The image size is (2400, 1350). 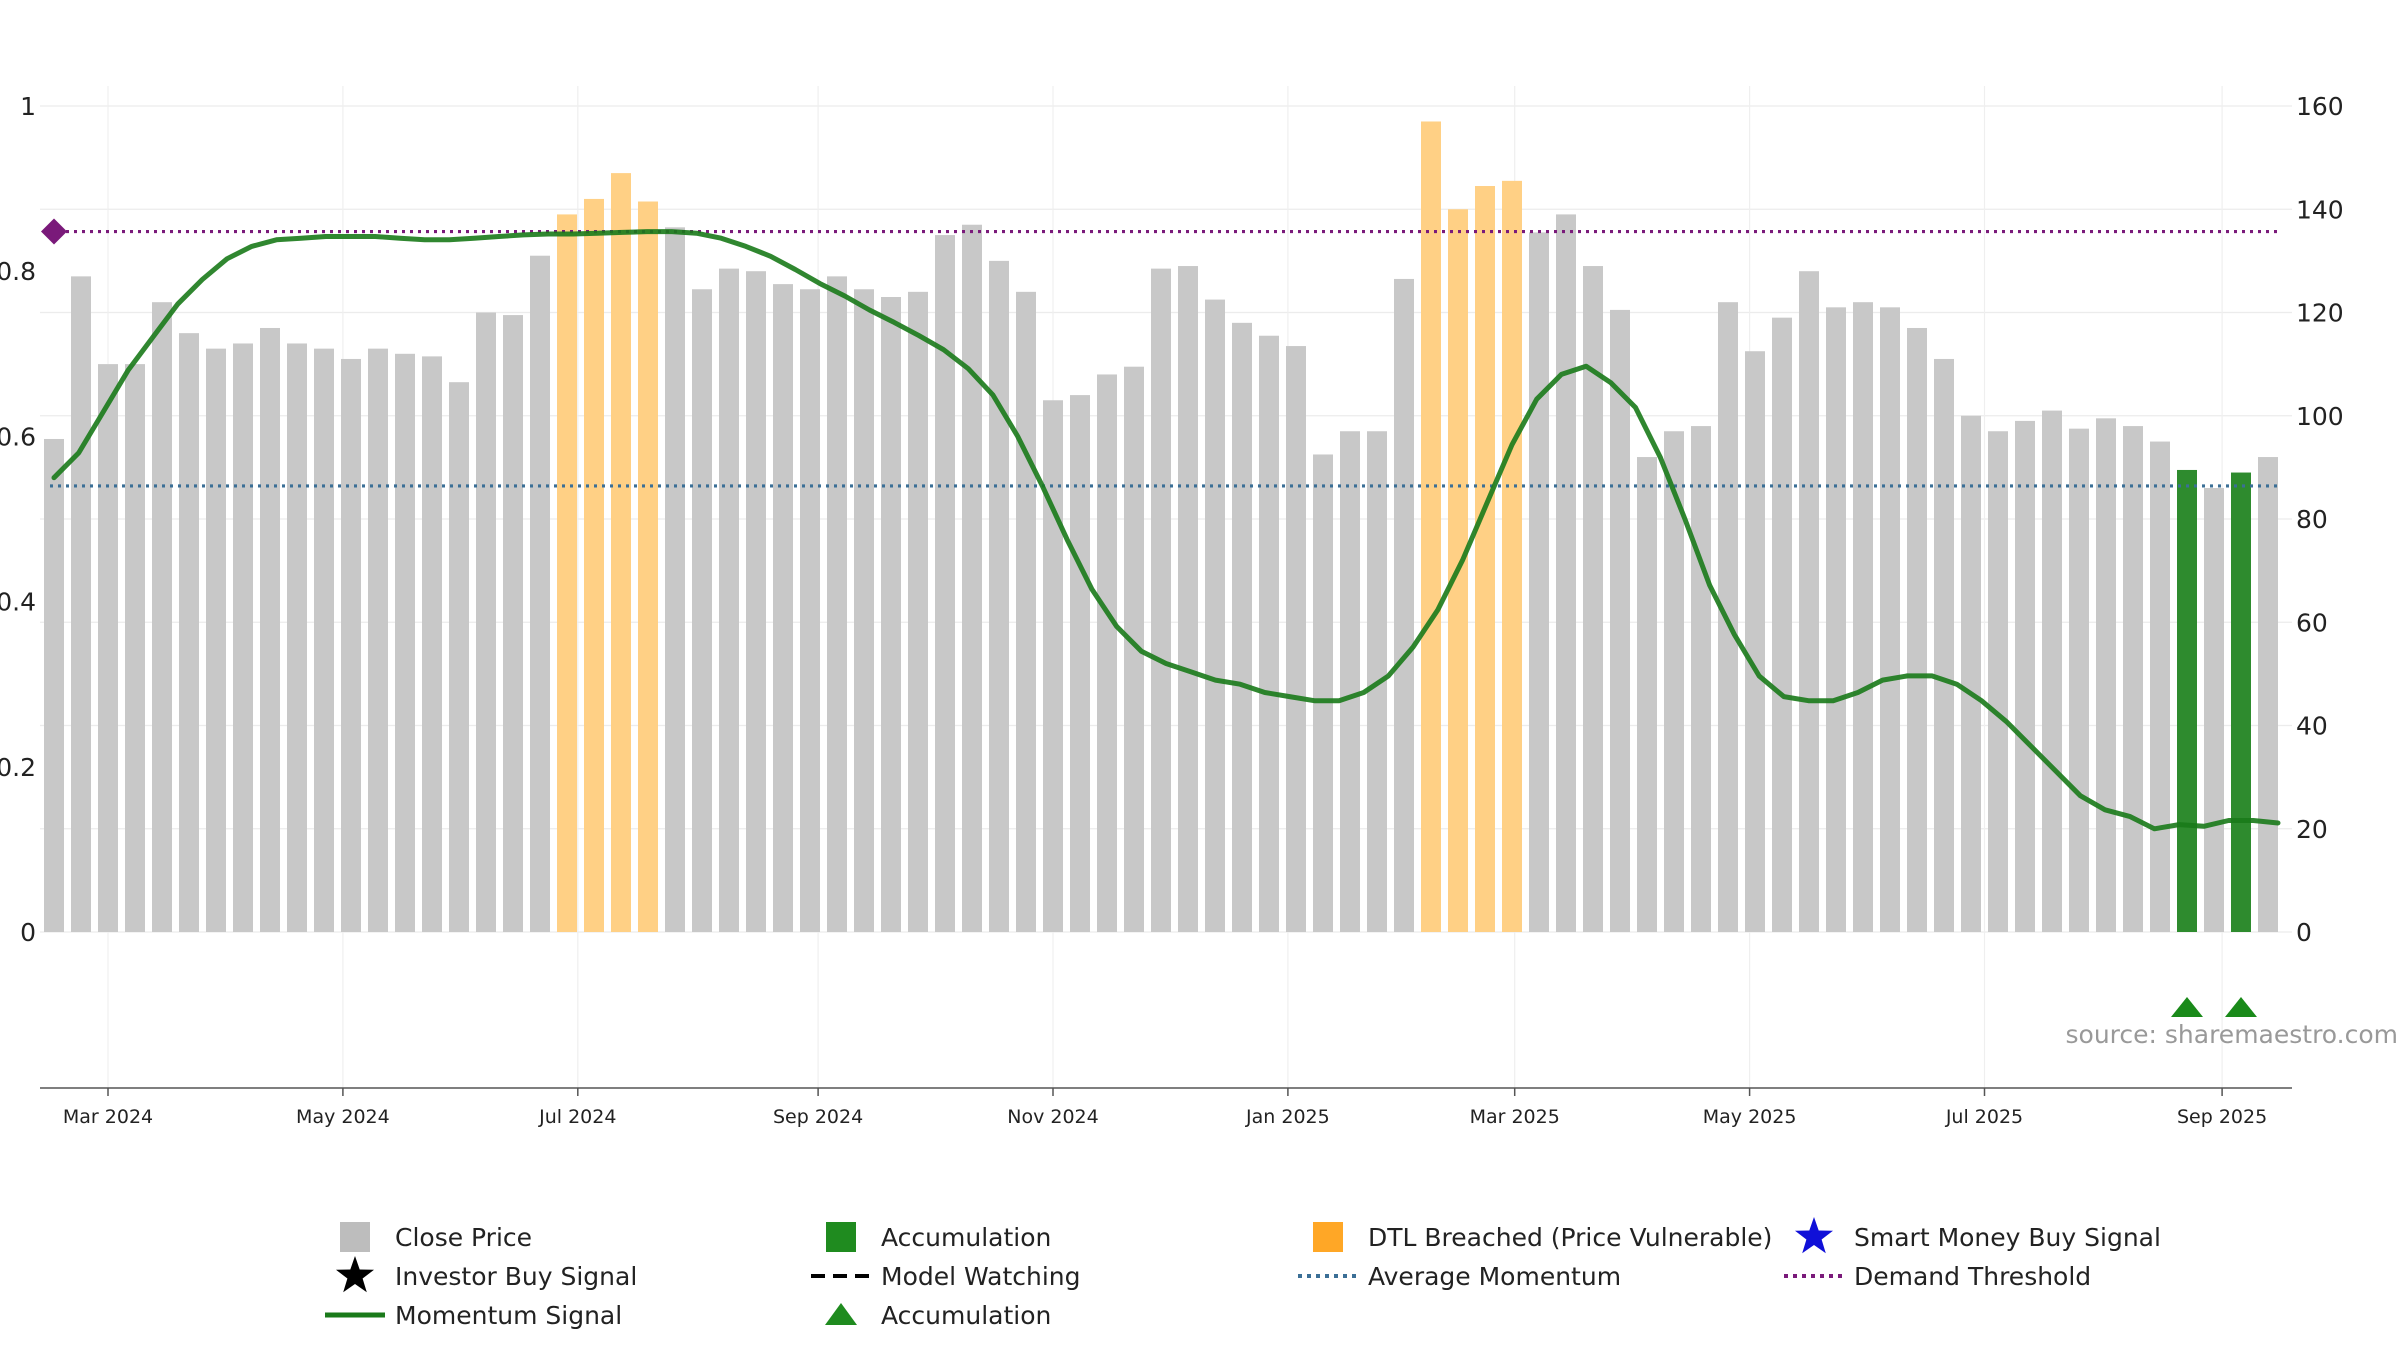 What do you see at coordinates (2304, 932) in the screenshot?
I see `right-tick-label: 0` at bounding box center [2304, 932].